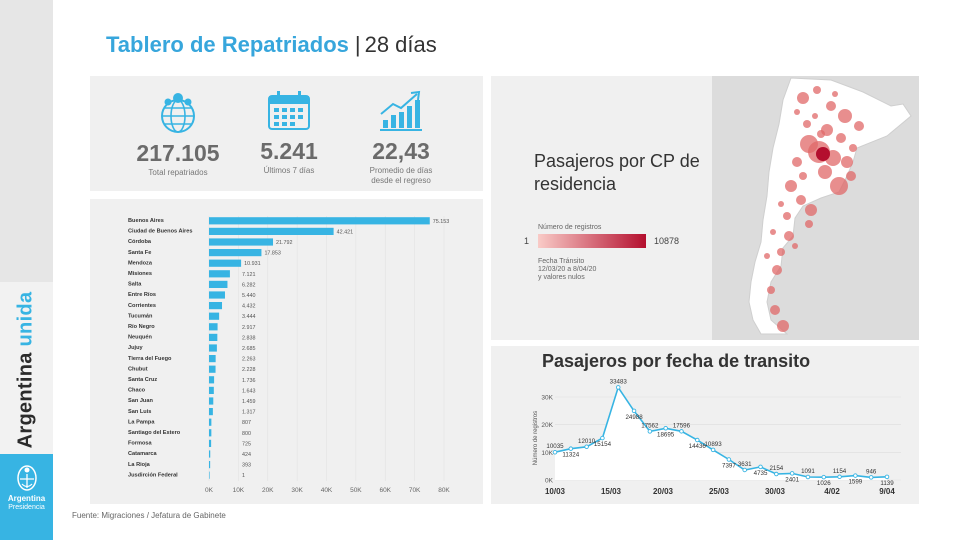 The width and height of the screenshot is (959, 540). Describe the element at coordinates (666, 434) in the screenshot. I see `data-label: 18695` at that location.